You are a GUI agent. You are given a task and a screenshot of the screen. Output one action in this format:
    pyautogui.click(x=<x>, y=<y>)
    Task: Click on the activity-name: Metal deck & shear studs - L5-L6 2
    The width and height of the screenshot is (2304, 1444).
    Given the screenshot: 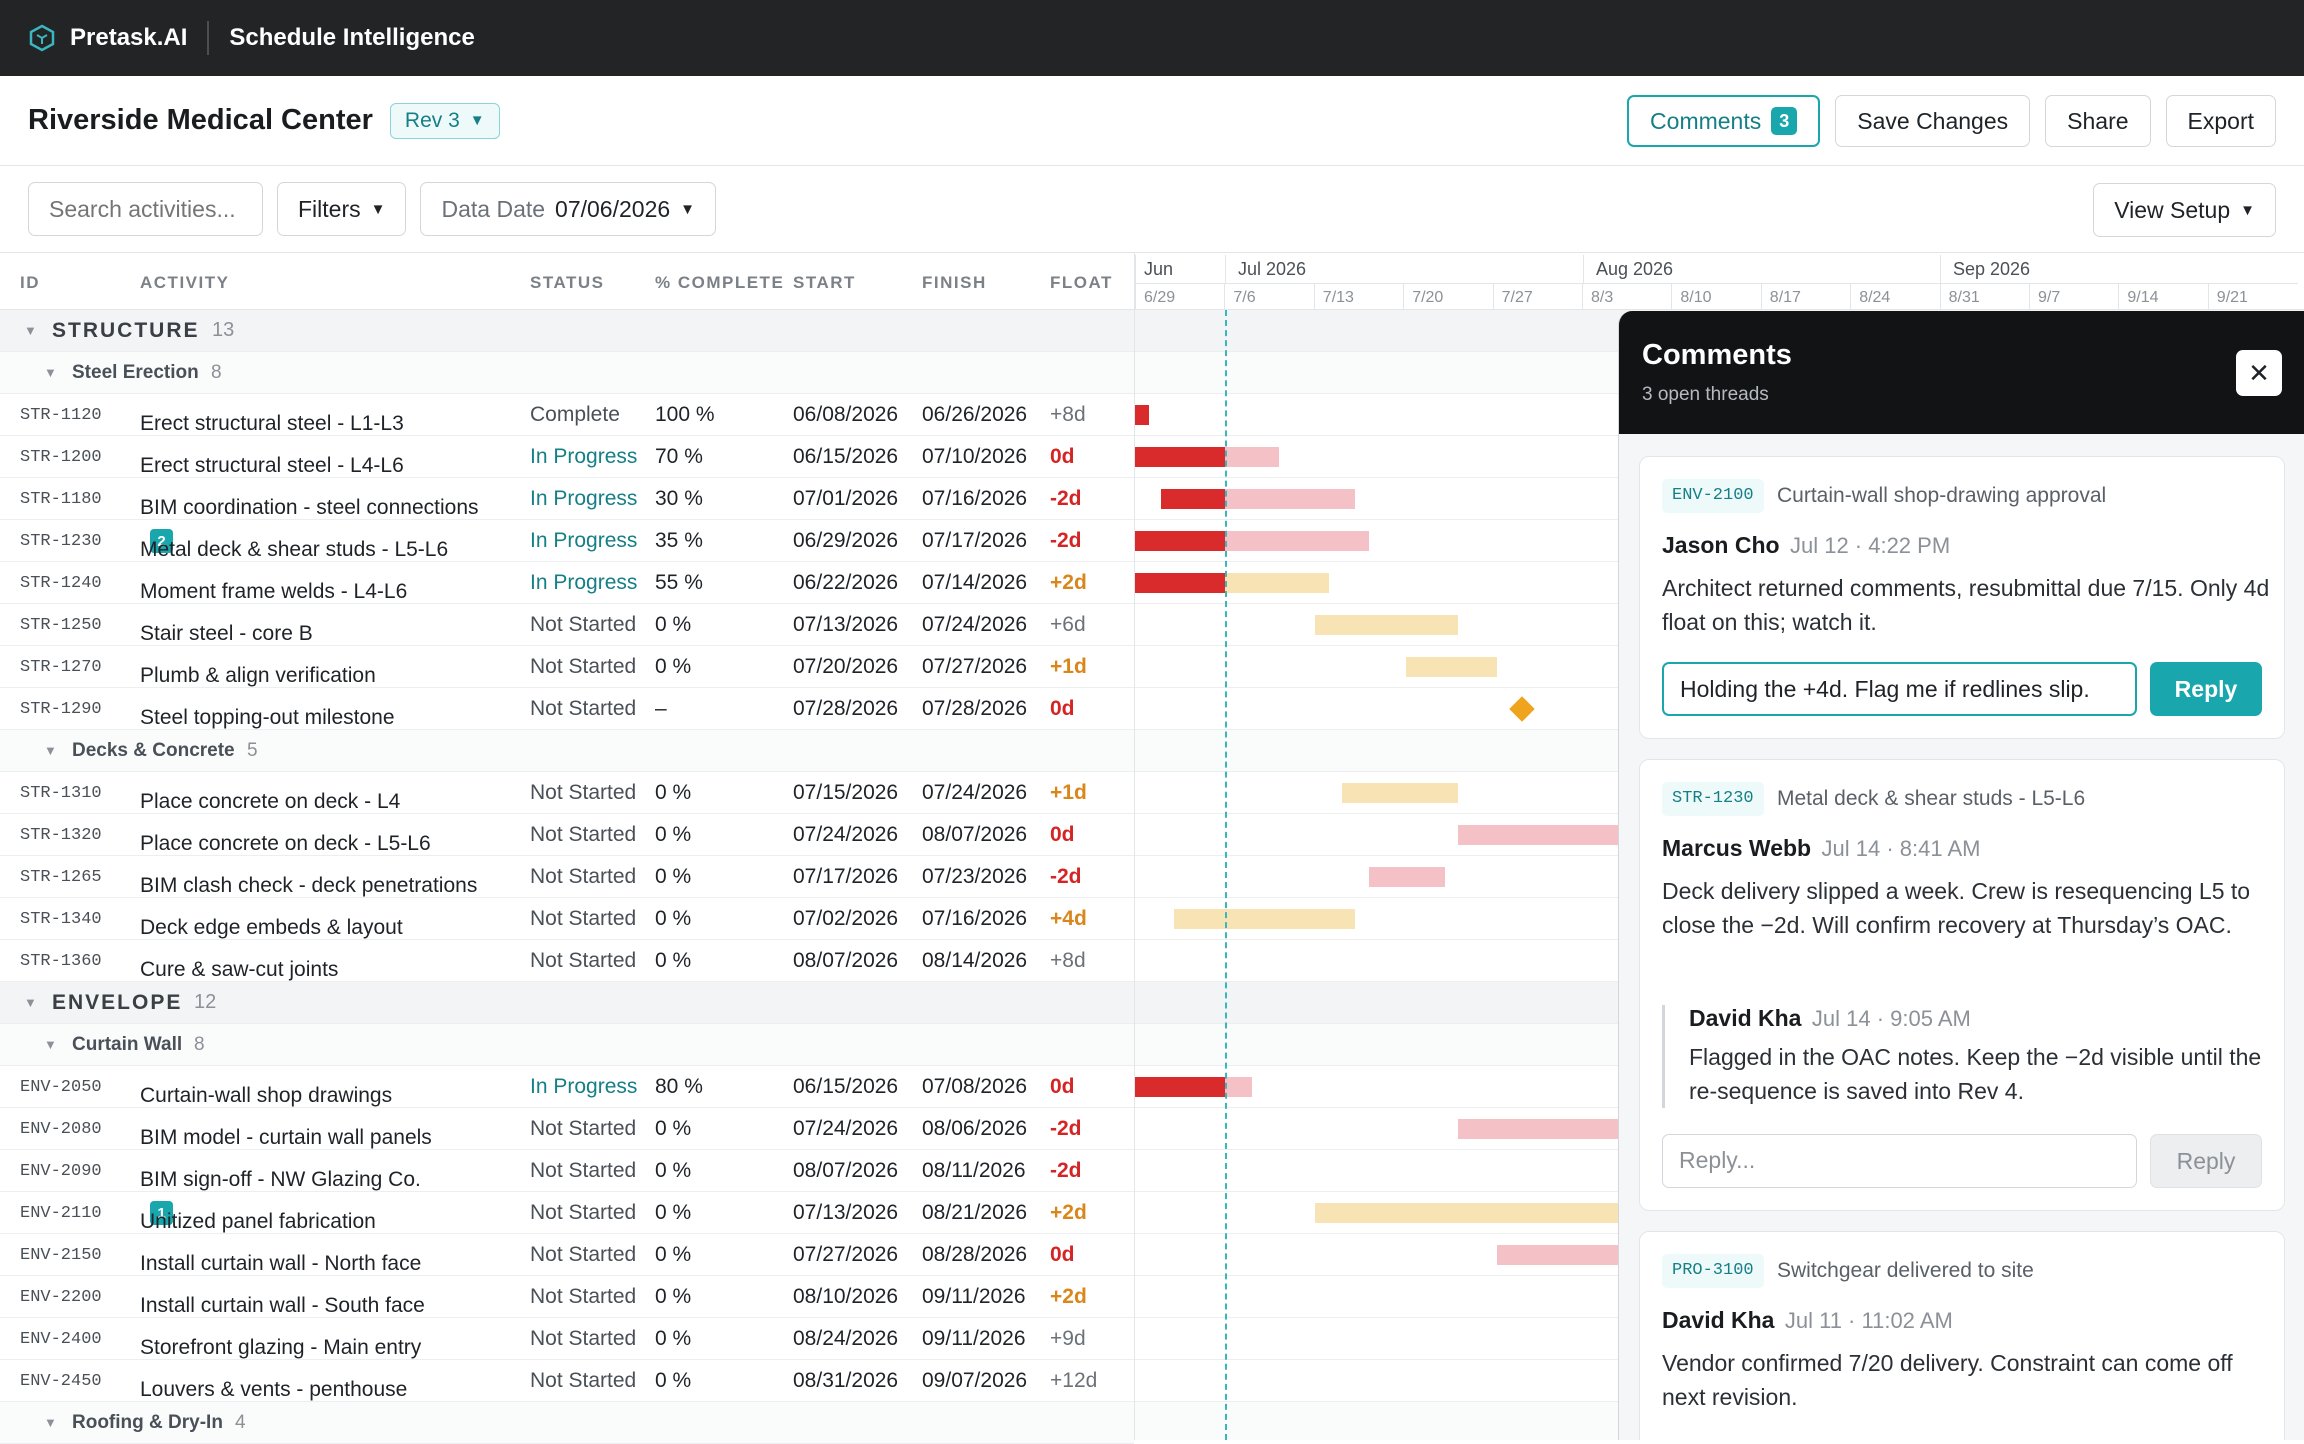 What is the action you would take?
    pyautogui.click(x=294, y=545)
    